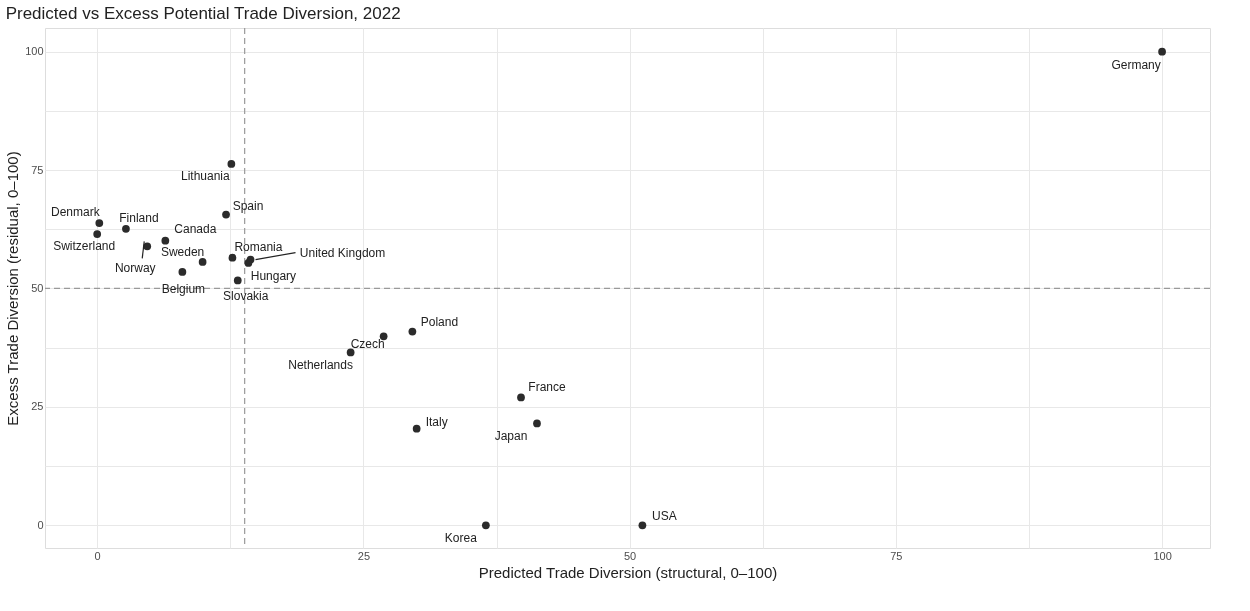 The height and width of the screenshot is (611, 1250). I want to click on data-label: Romania, so click(258, 246).